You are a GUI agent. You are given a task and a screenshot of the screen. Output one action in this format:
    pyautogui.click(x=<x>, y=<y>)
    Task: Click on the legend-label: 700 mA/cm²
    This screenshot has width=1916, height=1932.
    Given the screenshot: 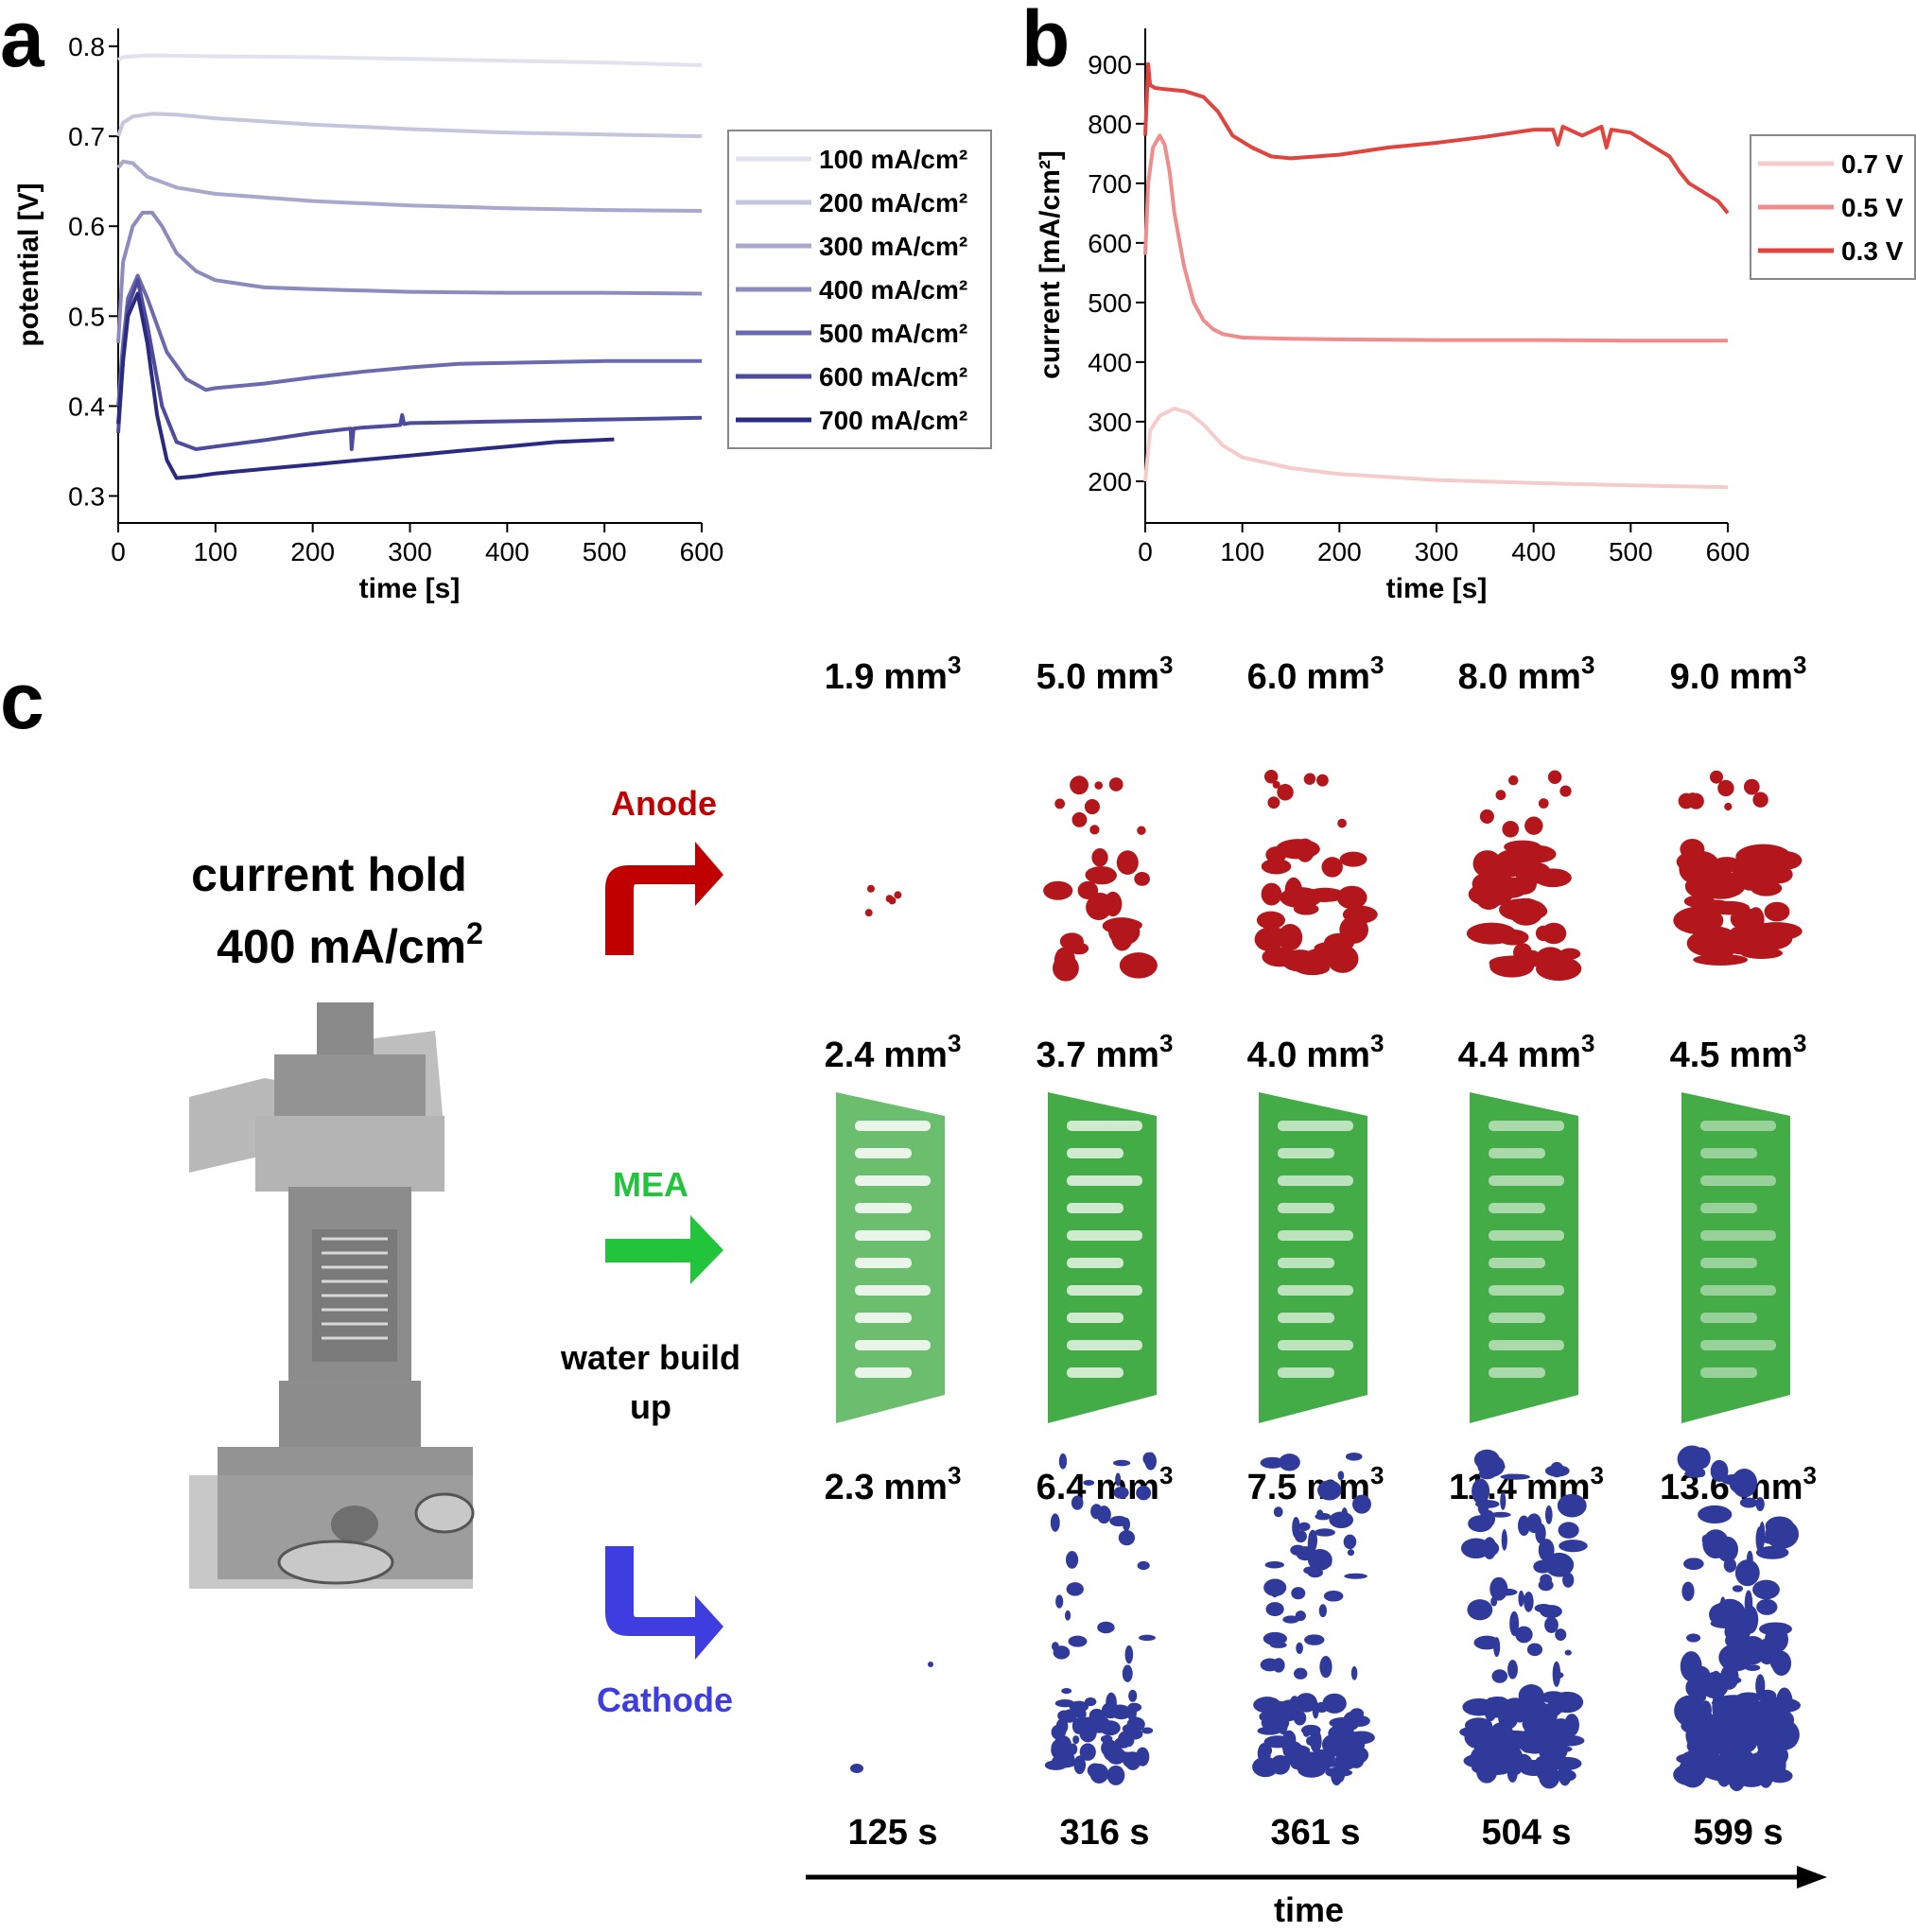 What is the action you would take?
    pyautogui.click(x=893, y=420)
    